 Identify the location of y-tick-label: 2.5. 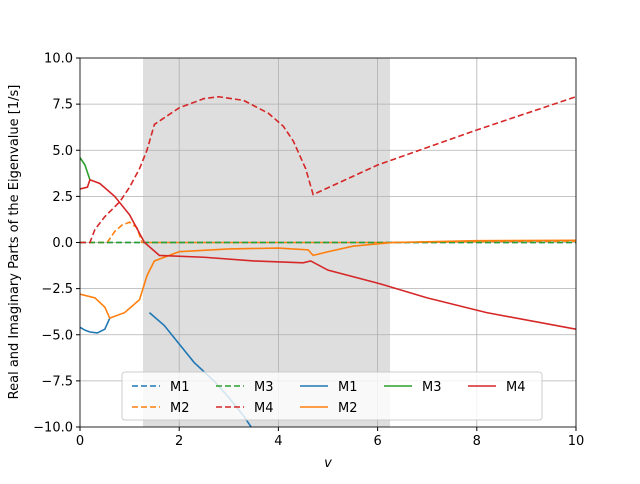
(62, 197).